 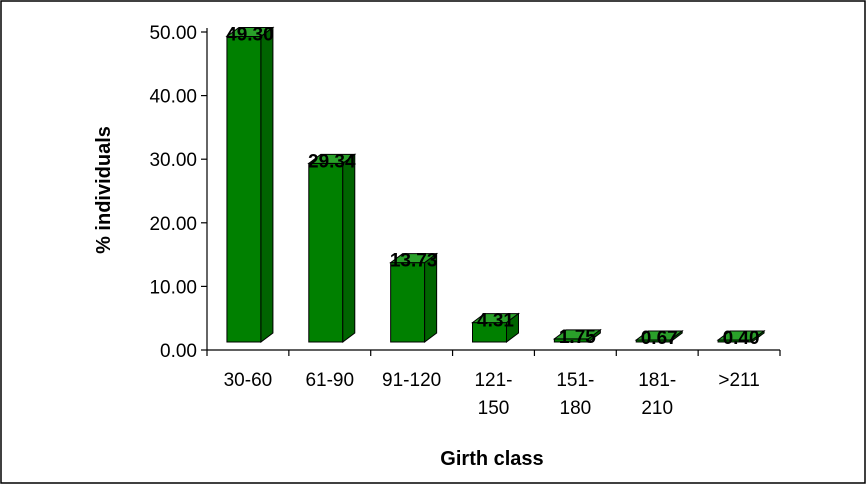 I want to click on x-category-label: 210, so click(x=657, y=408).